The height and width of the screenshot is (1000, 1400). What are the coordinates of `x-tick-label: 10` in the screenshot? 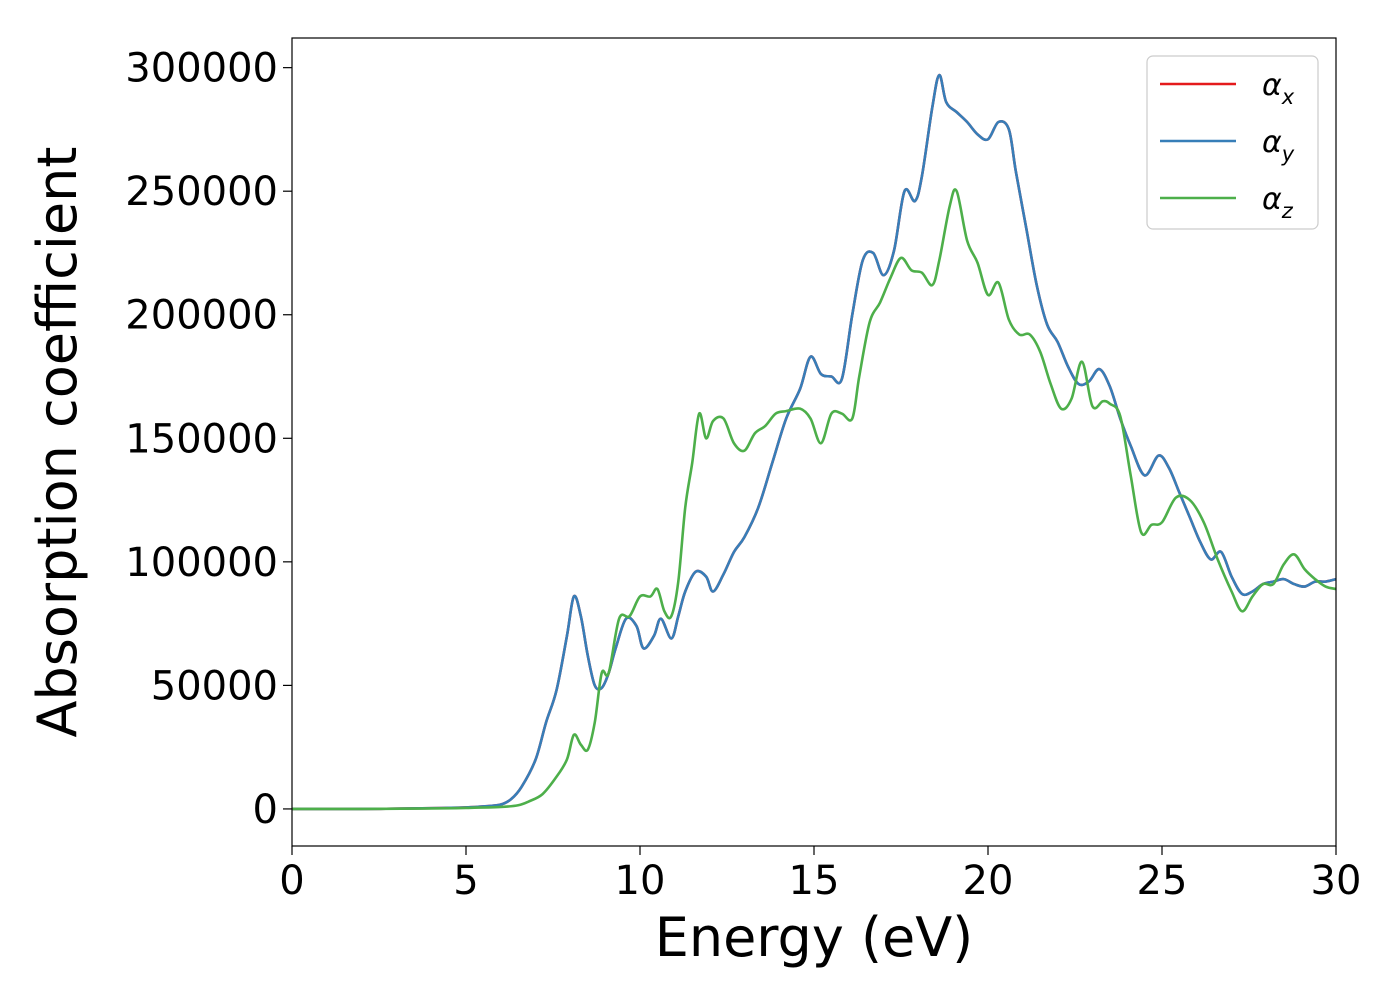 It's located at (640, 881).